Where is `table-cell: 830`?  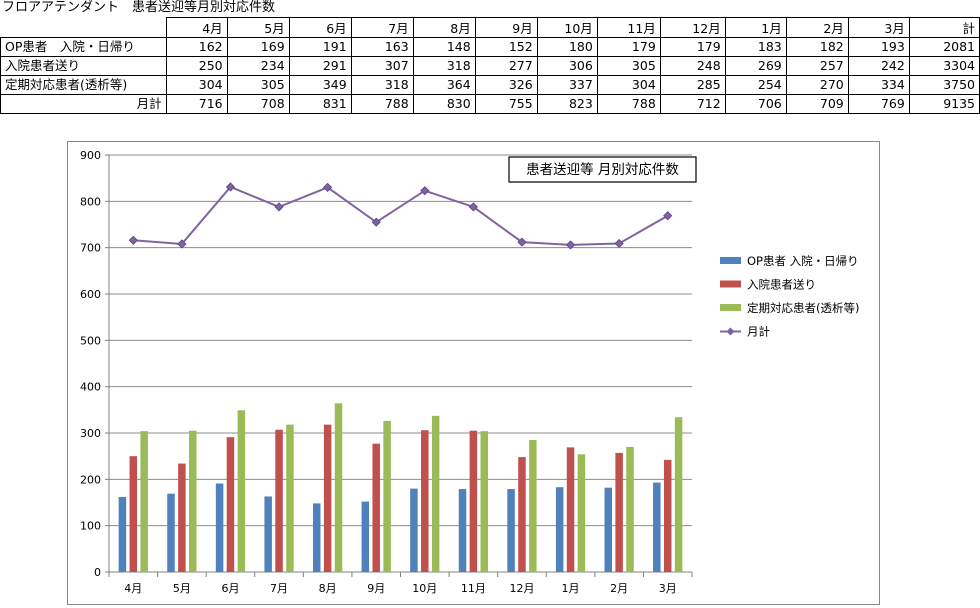
table-cell: 830 is located at coordinates (444, 104).